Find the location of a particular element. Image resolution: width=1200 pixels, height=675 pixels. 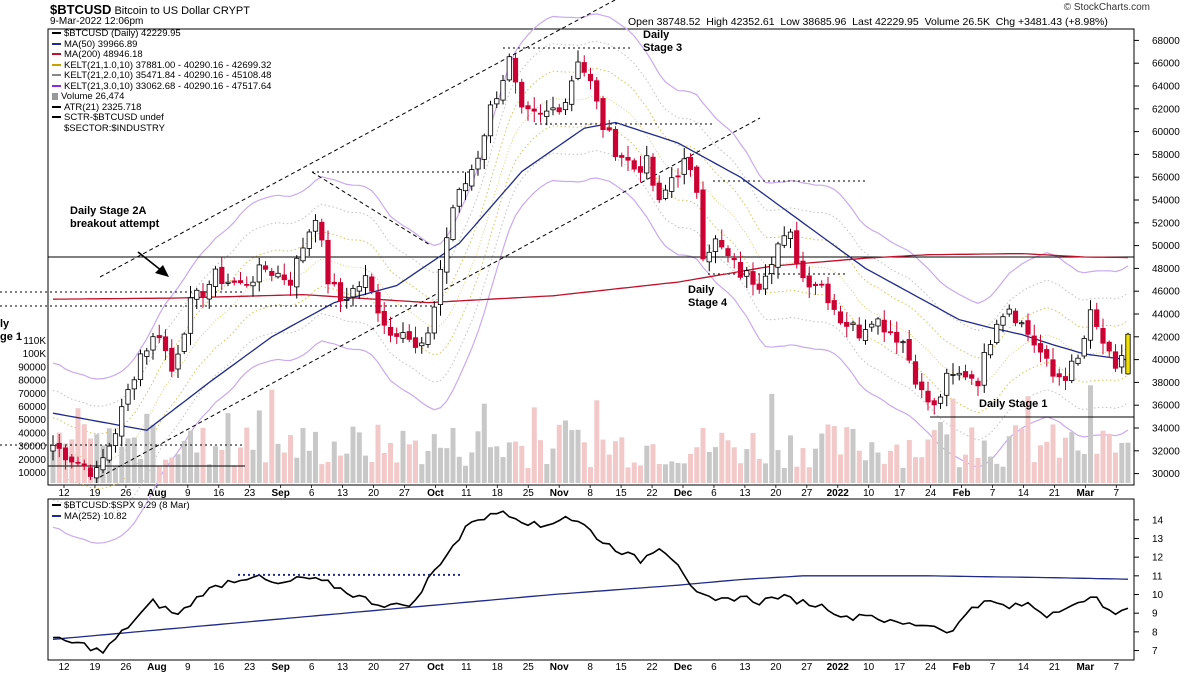

x-tick-label: 24 is located at coordinates (931, 493).